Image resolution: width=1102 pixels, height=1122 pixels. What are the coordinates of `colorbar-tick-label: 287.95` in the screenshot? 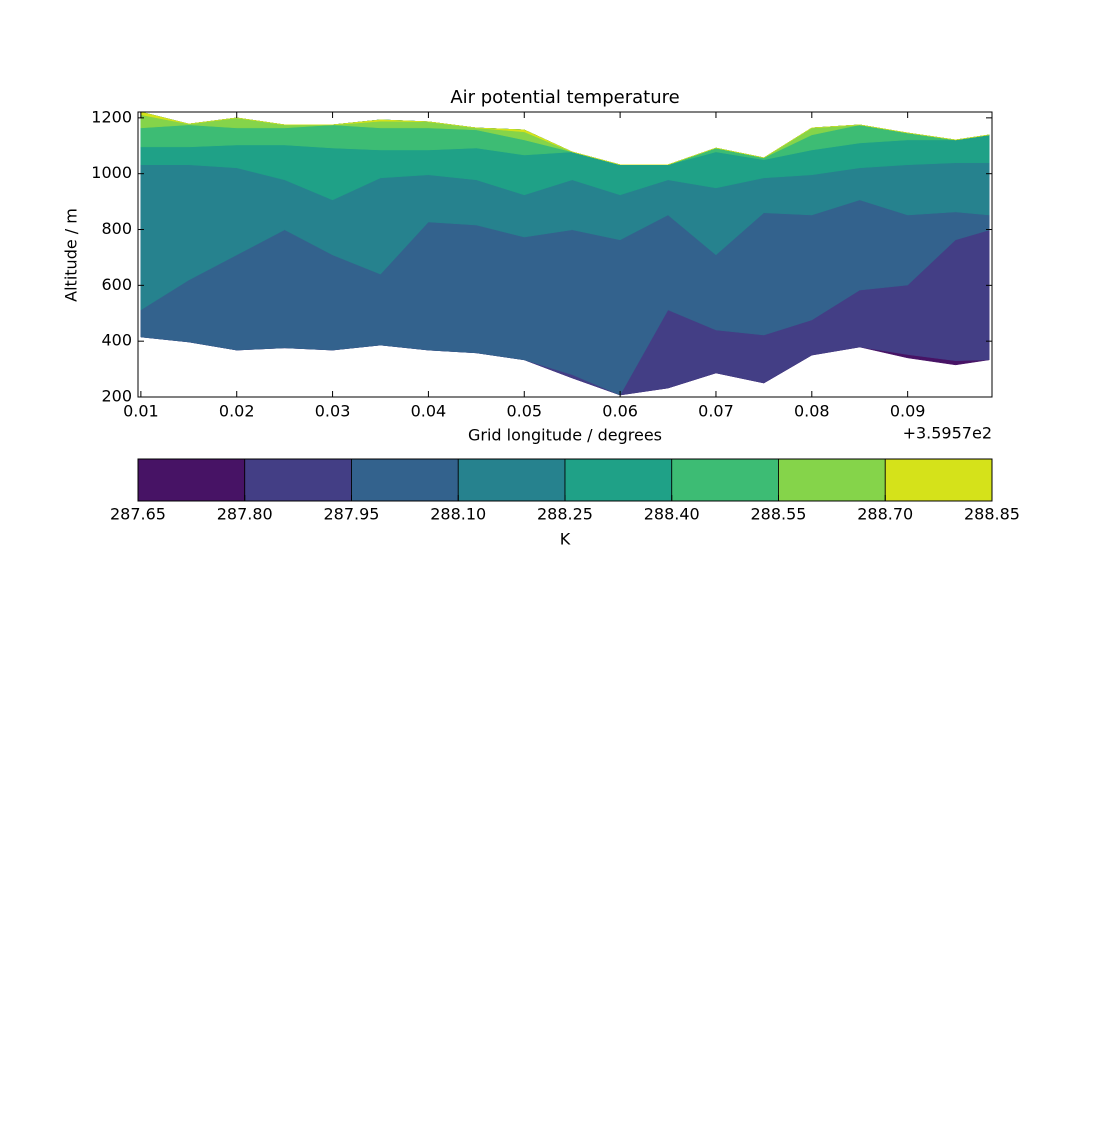 It's located at (352, 514).